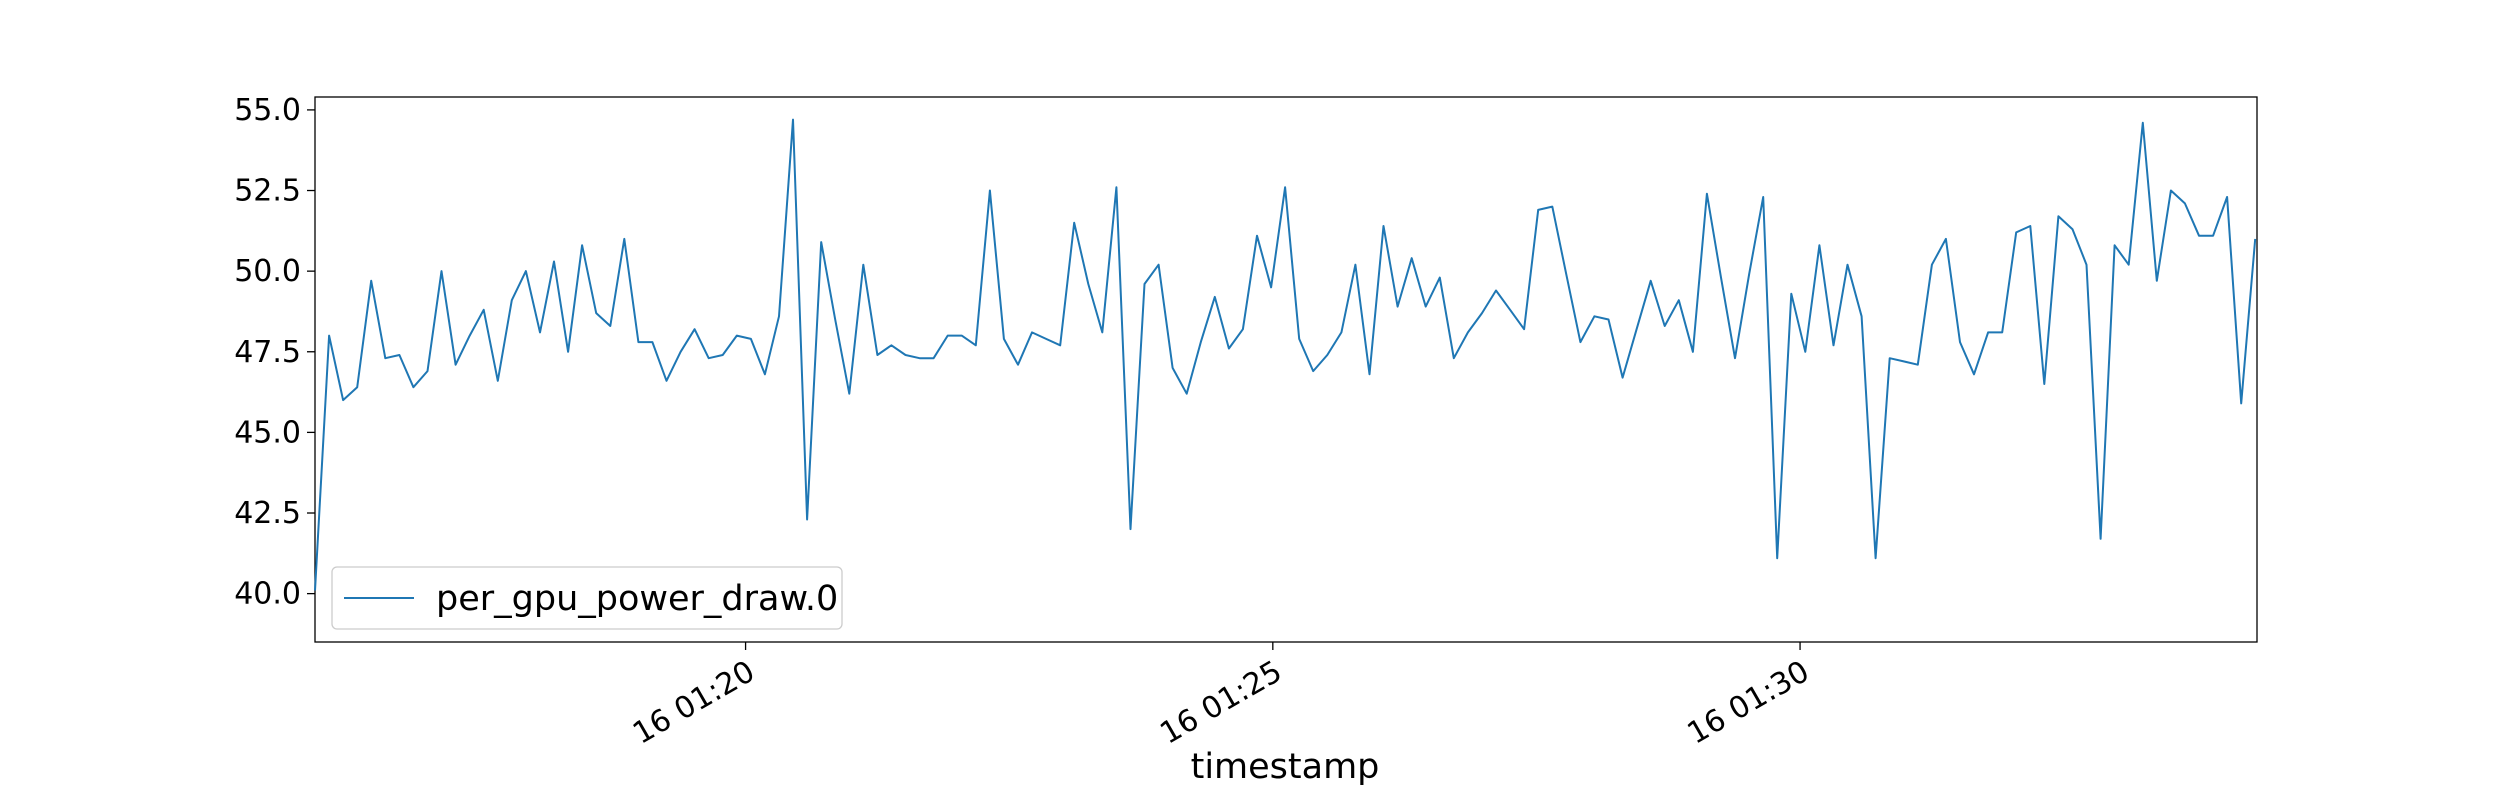  What do you see at coordinates (267, 271) in the screenshot?
I see `y-tick-label: 50.0` at bounding box center [267, 271].